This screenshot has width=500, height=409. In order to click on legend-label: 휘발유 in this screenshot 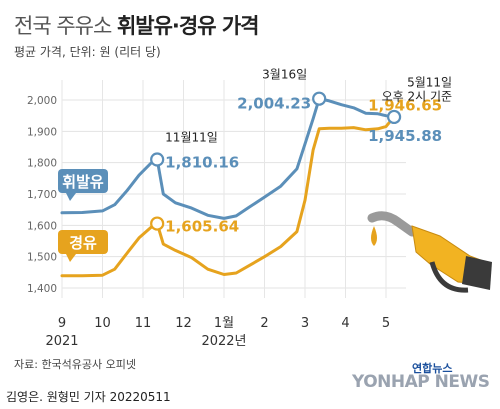, I will do `click(83, 182)`.